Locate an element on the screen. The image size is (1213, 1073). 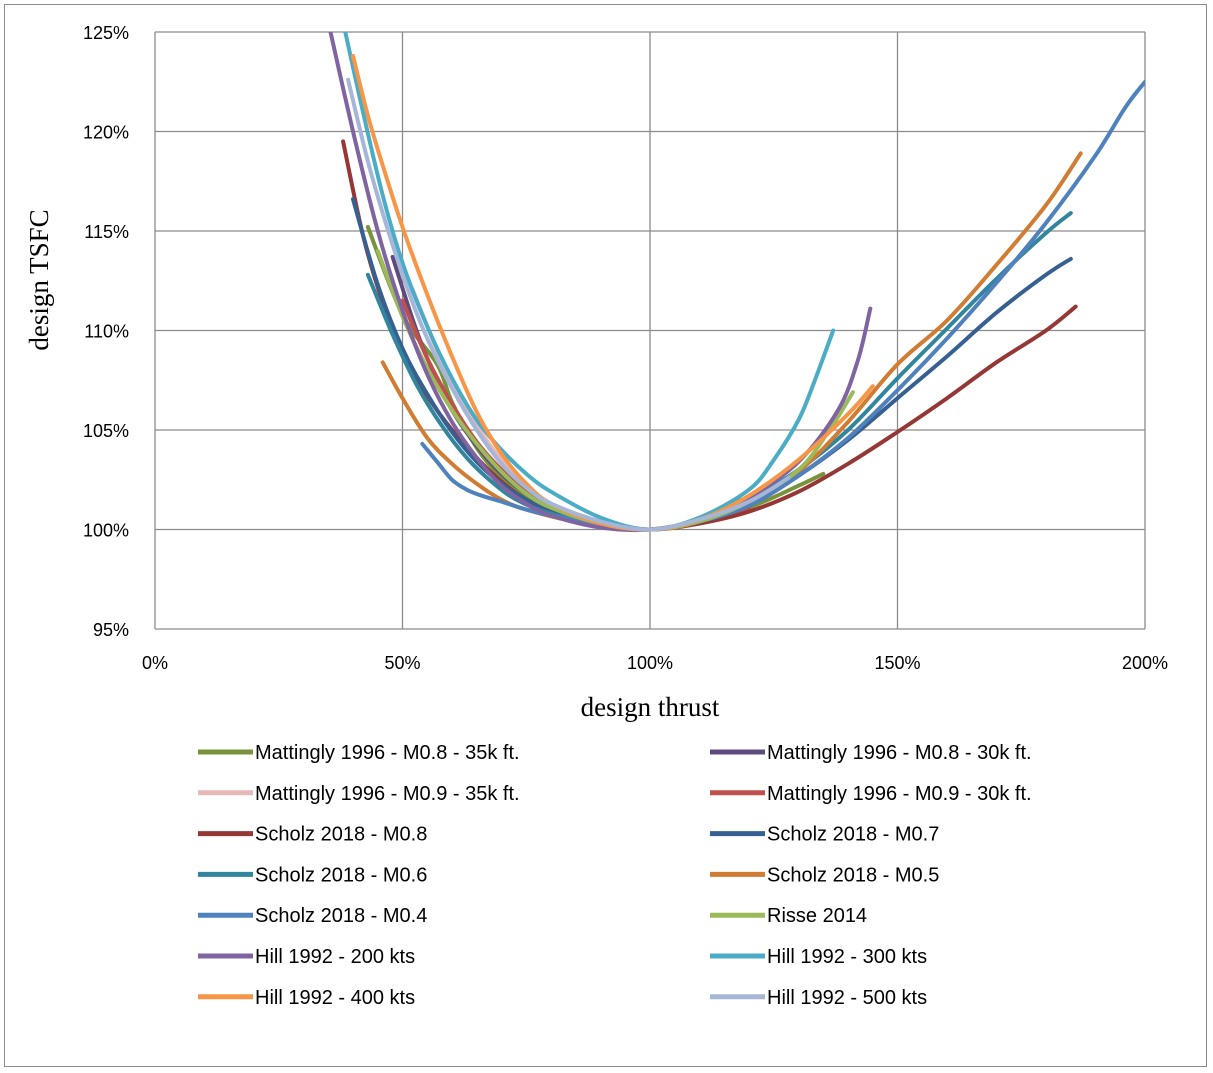
legend-item: Hill 1992 - 400 kts is located at coordinates (306, 998).